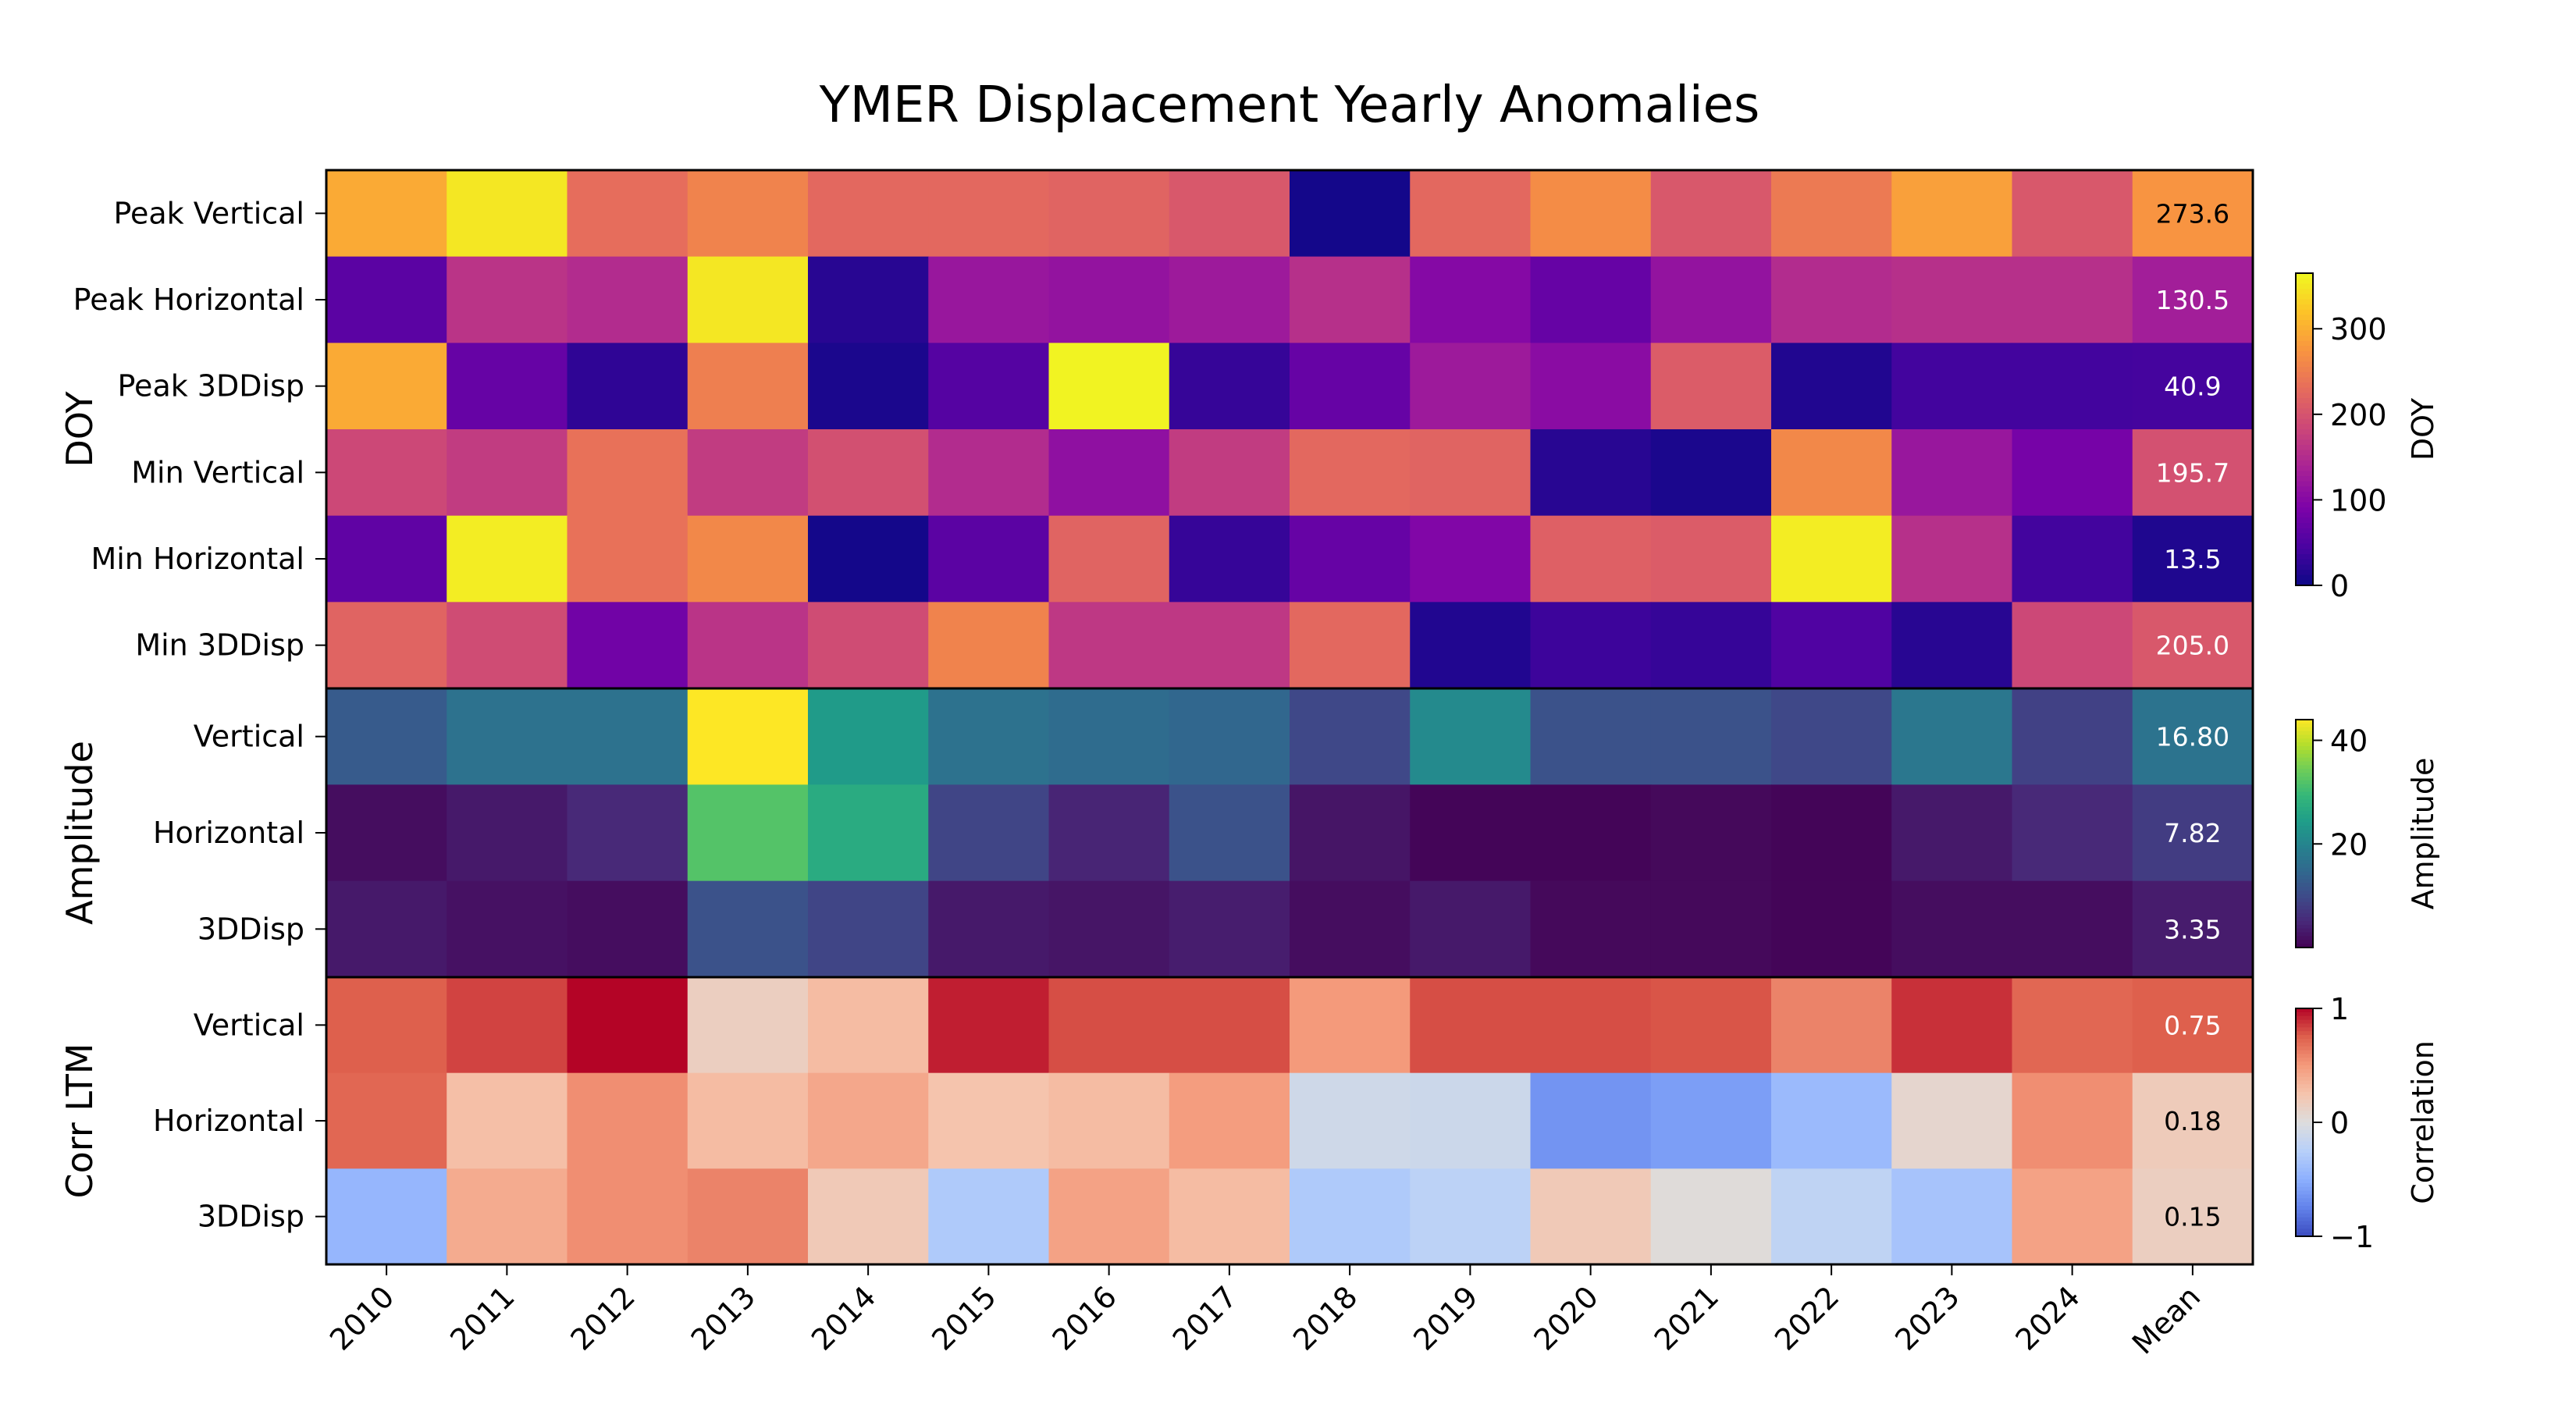  What do you see at coordinates (603, 1318) in the screenshot?
I see `x-tick-label: 2012` at bounding box center [603, 1318].